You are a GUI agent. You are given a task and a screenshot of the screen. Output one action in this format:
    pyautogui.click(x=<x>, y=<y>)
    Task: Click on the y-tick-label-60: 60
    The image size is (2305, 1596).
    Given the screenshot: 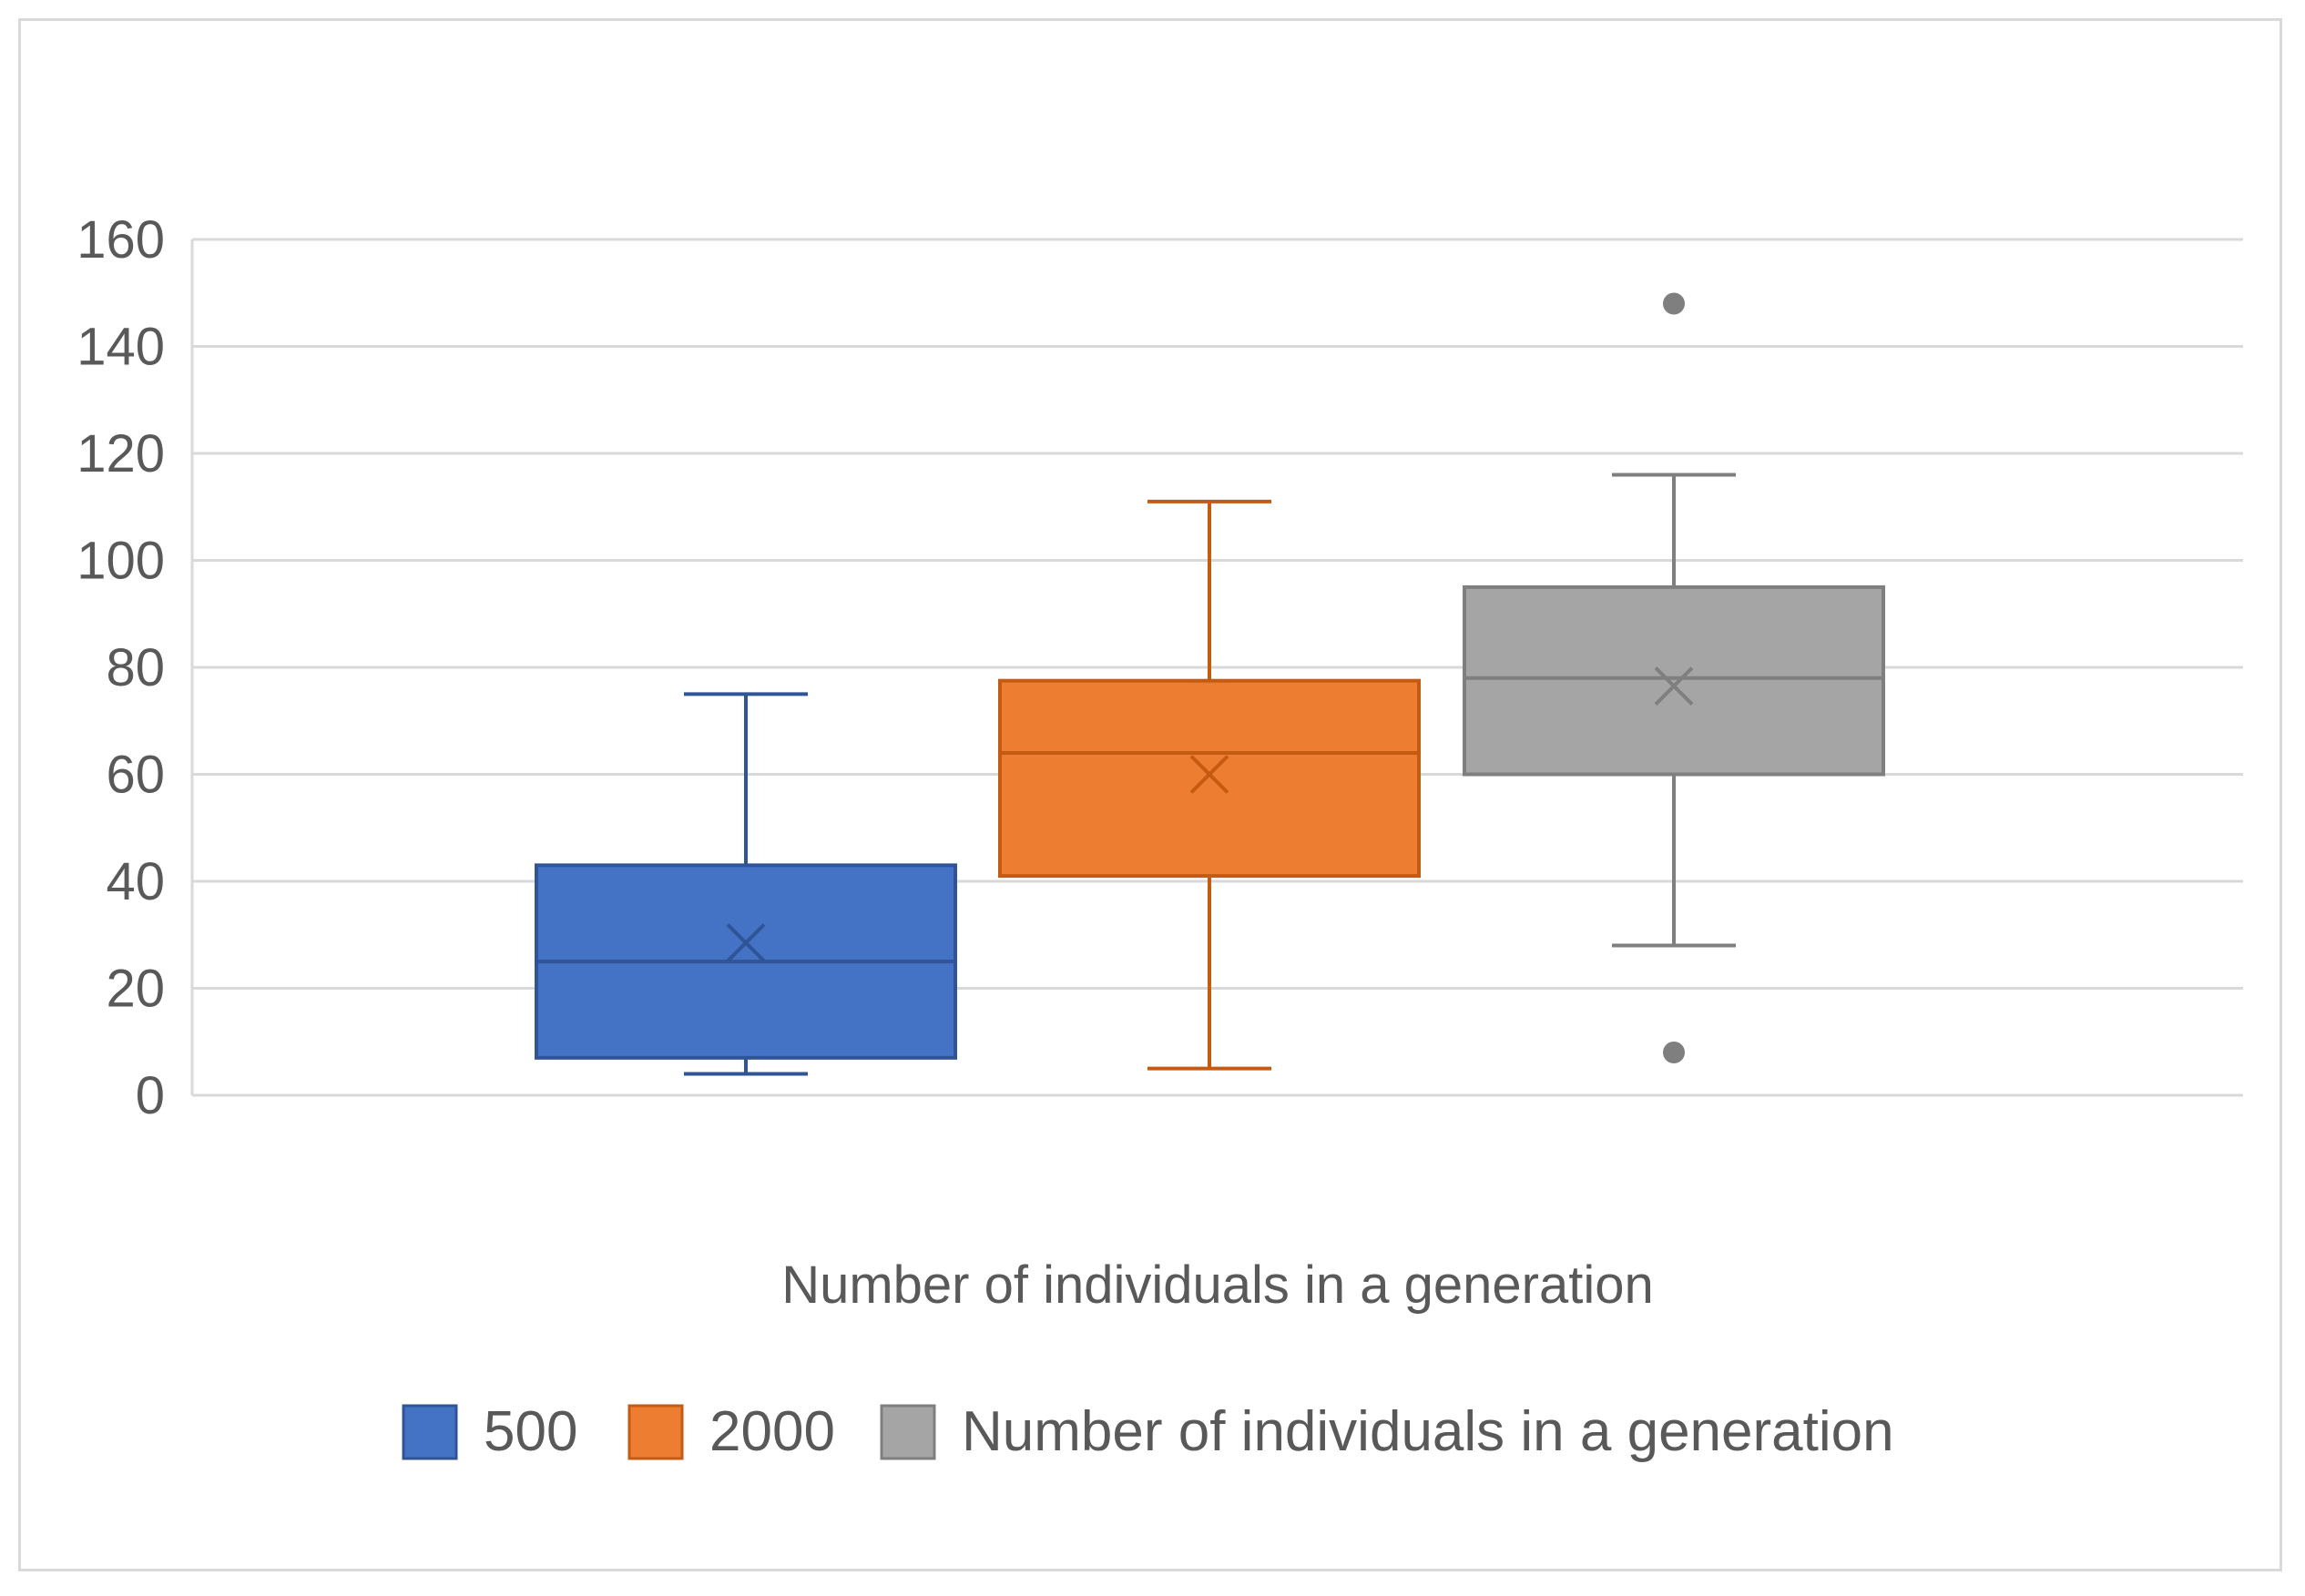 What is the action you would take?
    pyautogui.click(x=135, y=775)
    